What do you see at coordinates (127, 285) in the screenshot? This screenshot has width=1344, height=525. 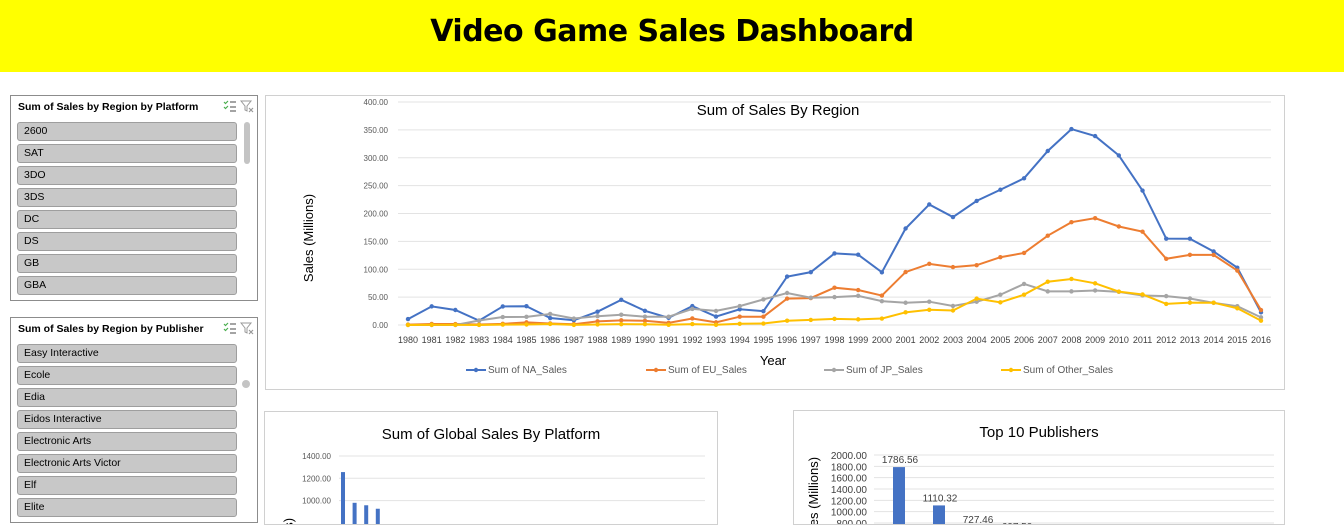 I see `slicer-item: GBA` at bounding box center [127, 285].